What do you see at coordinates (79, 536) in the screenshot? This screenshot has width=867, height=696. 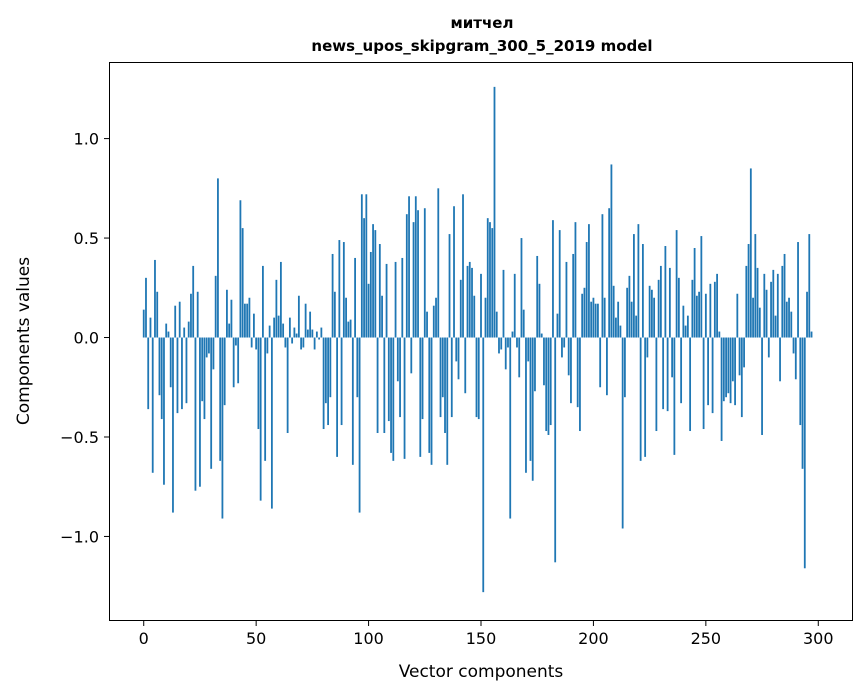 I see `y-tick-label: −1.0` at bounding box center [79, 536].